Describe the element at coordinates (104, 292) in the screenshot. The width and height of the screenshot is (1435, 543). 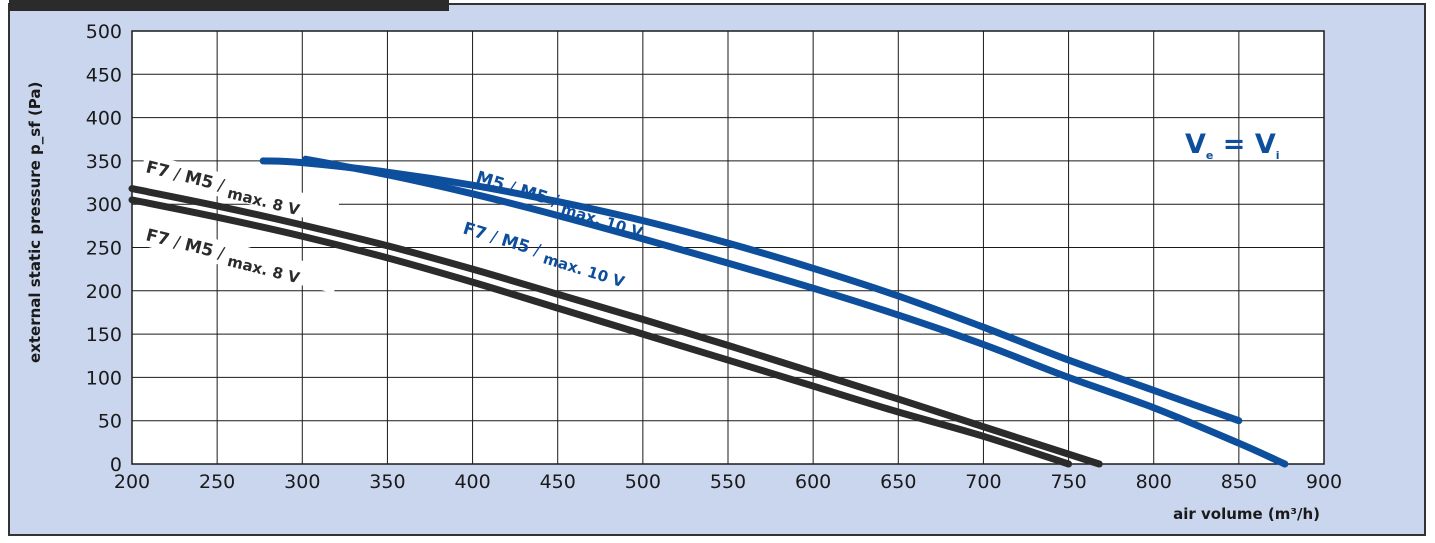
I see `y-tick-label: 200` at that location.